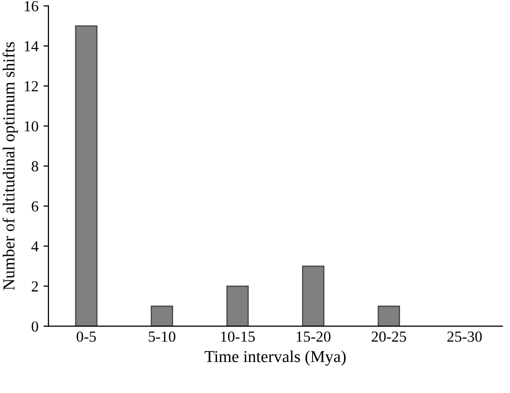  Describe the element at coordinates (35, 166) in the screenshot. I see `y-tick-label: 8` at that location.